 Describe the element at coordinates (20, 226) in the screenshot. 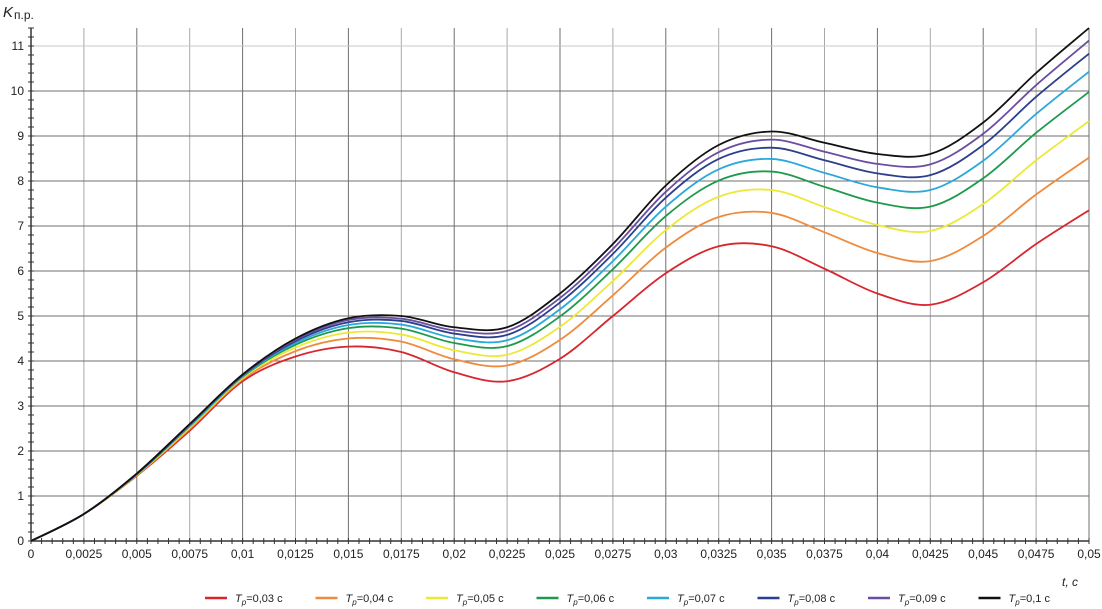

I see `y-tick-label: 7` at that location.